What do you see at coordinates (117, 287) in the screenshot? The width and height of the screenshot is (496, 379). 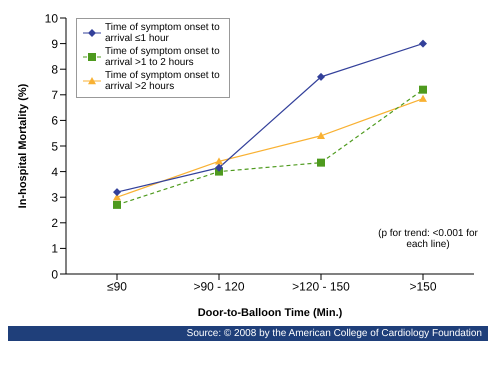 I see `x-tick-label: ≤90` at bounding box center [117, 287].